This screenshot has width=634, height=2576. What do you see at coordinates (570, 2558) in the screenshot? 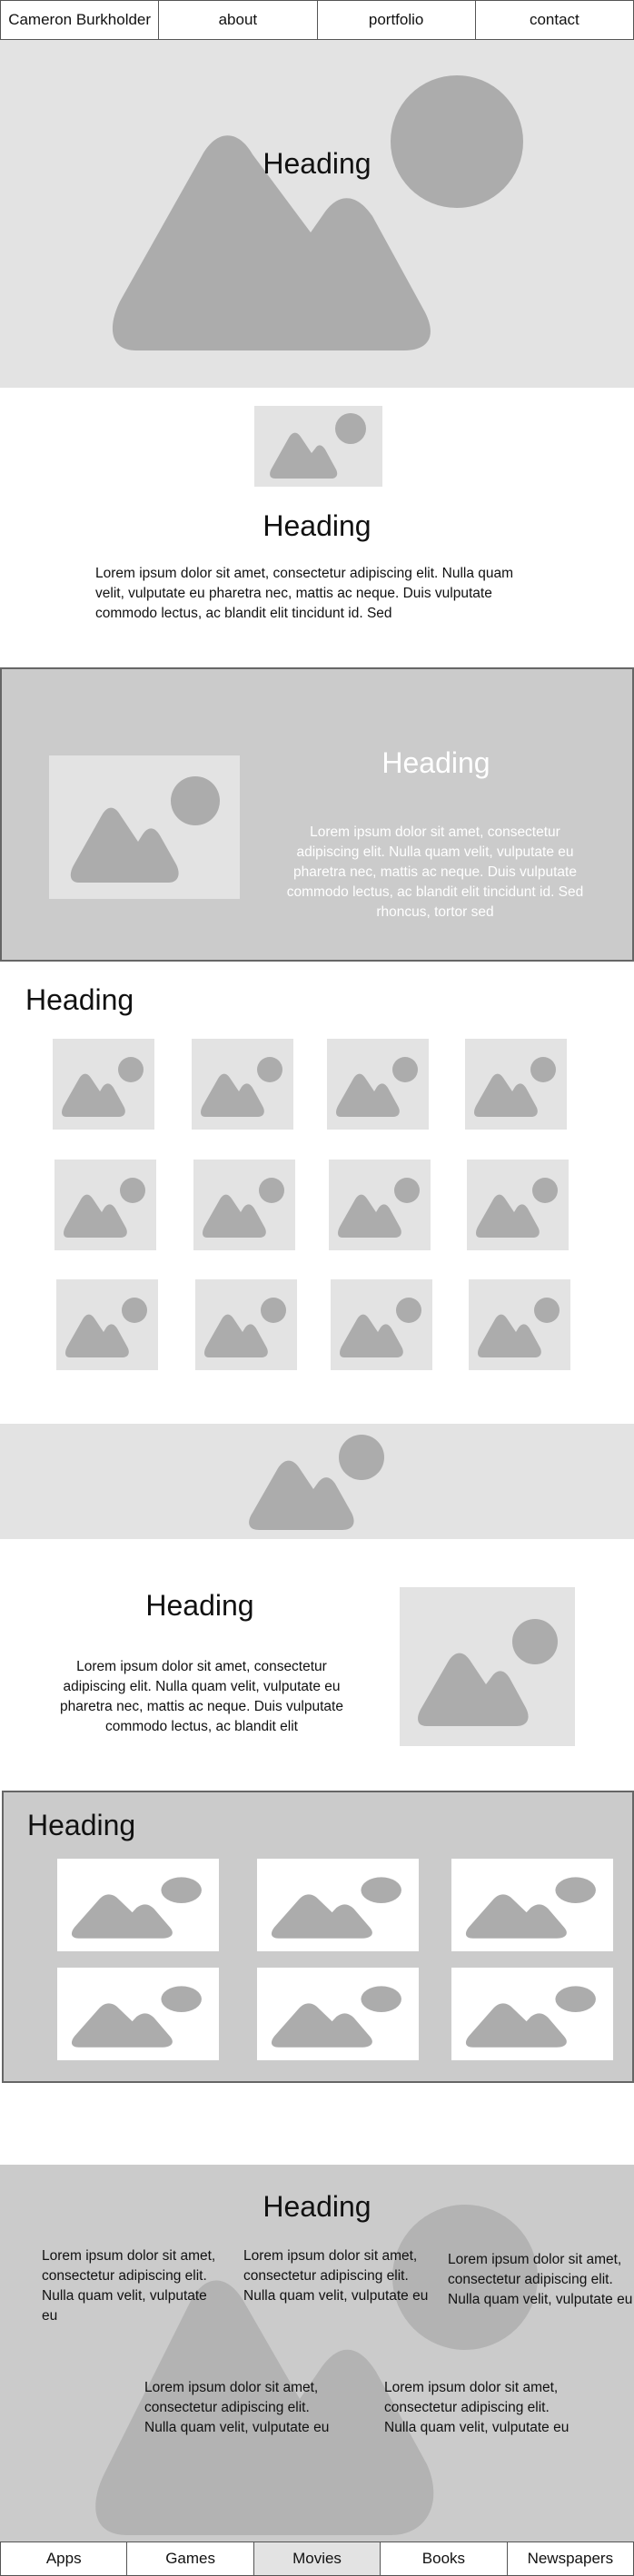
I see `bottom-nav-newspapers: Newspapers` at bounding box center [570, 2558].